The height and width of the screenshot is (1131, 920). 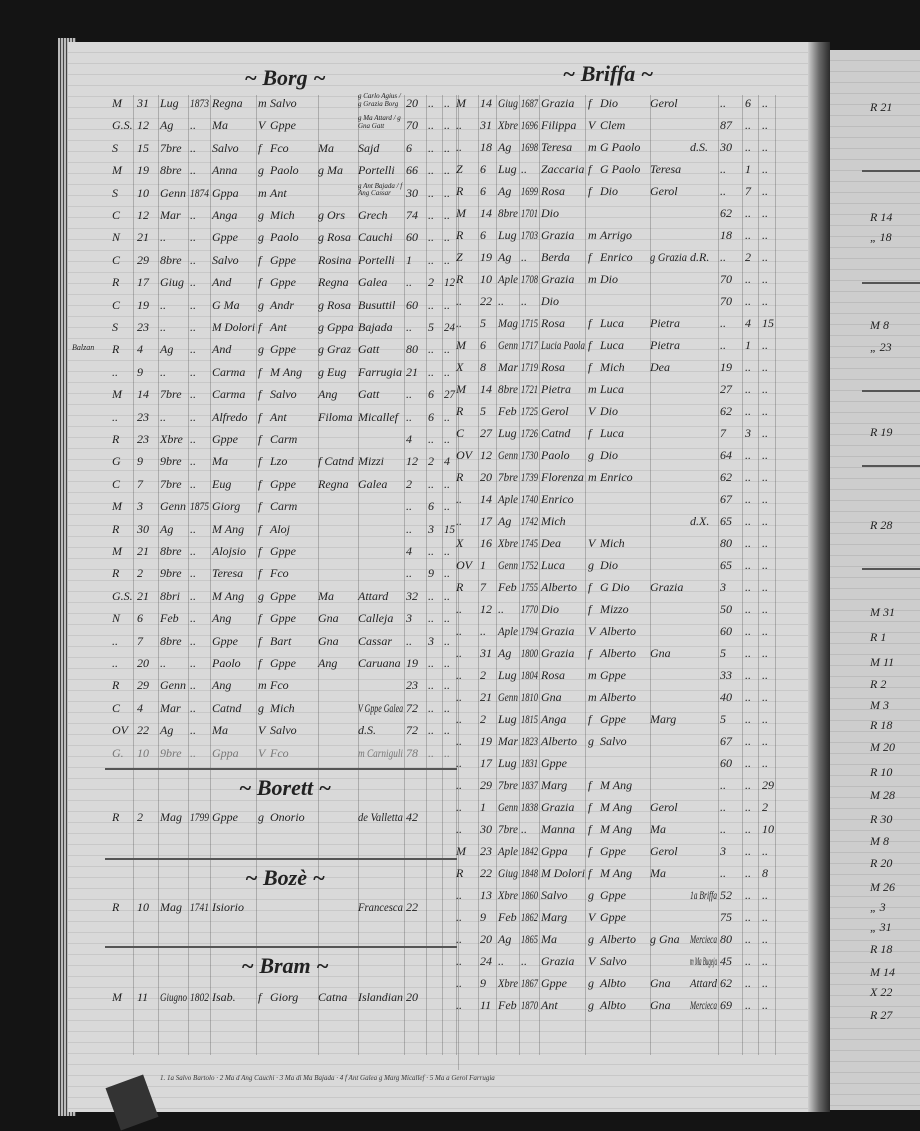 What do you see at coordinates (529, 1005) in the screenshot?
I see `cell-year: 1870` at bounding box center [529, 1005].